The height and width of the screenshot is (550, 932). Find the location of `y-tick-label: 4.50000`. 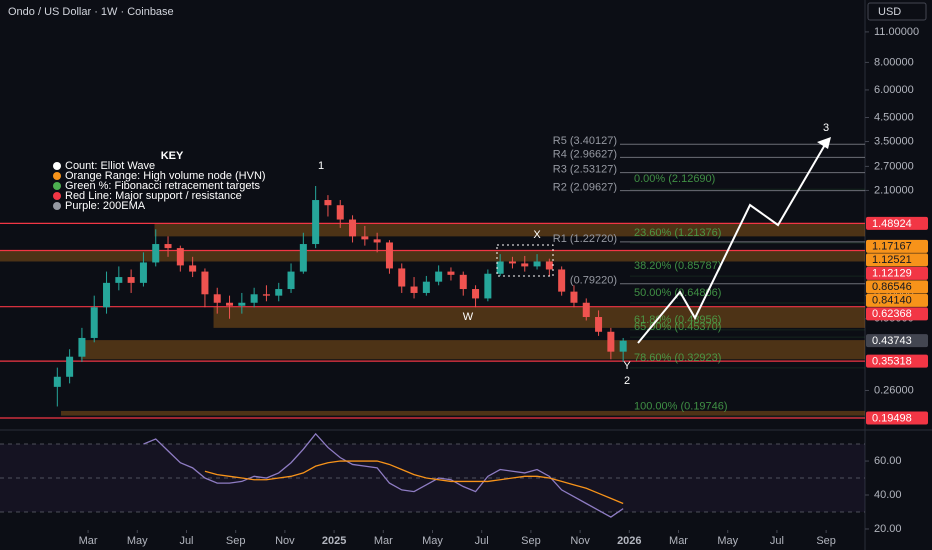

y-tick-label: 4.50000 is located at coordinates (894, 117).